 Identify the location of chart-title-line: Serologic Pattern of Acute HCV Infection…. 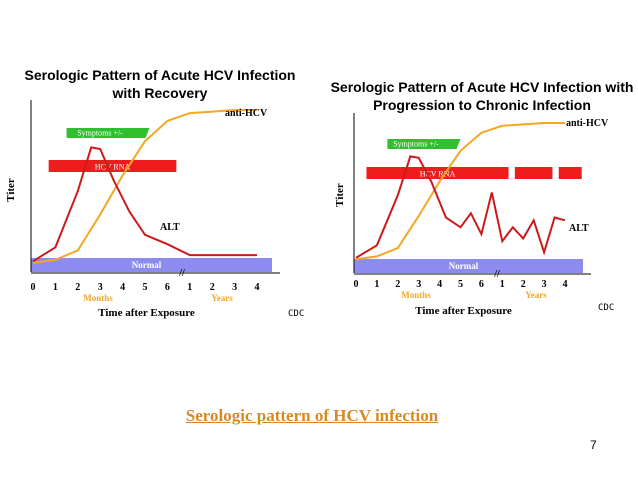
(482, 87).